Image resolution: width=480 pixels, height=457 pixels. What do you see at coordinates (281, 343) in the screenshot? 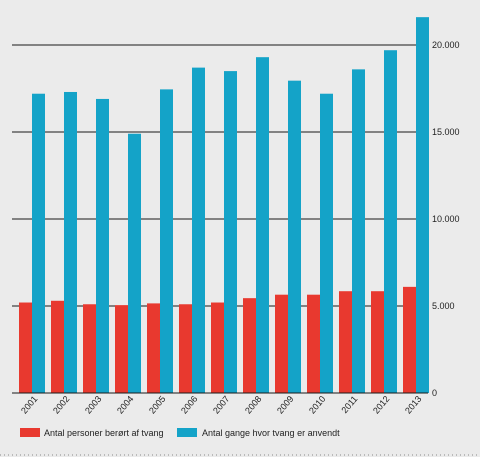
I see `bar-2009-personer` at bounding box center [281, 343].